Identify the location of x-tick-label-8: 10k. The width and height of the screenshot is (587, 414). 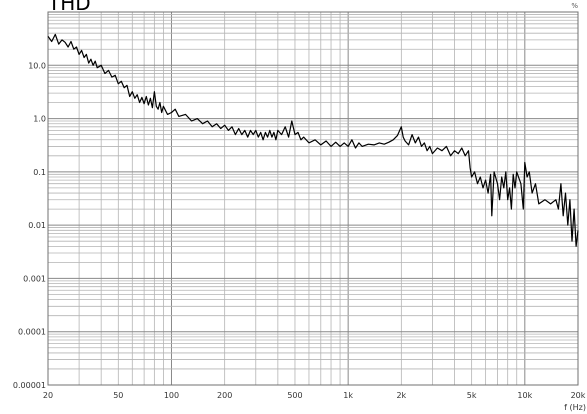
(524, 395).